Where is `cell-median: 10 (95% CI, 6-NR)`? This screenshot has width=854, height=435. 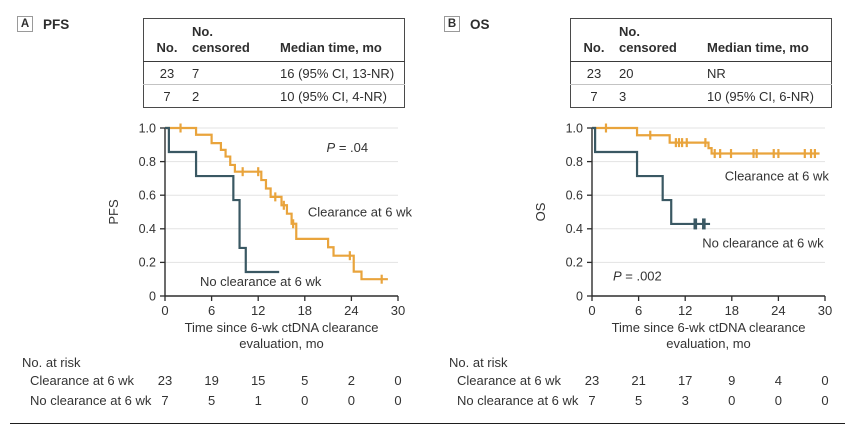
cell-median: 10 (95% CI, 6-NR) is located at coordinates (760, 96).